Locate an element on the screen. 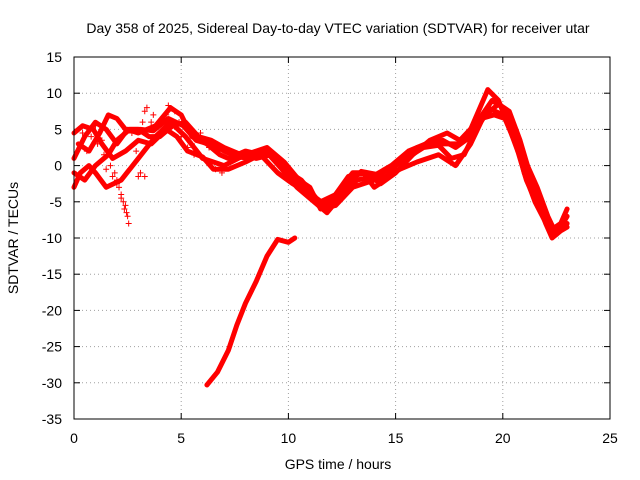 The image size is (640, 480). y-tick-label: -10 is located at coordinates (52, 238).